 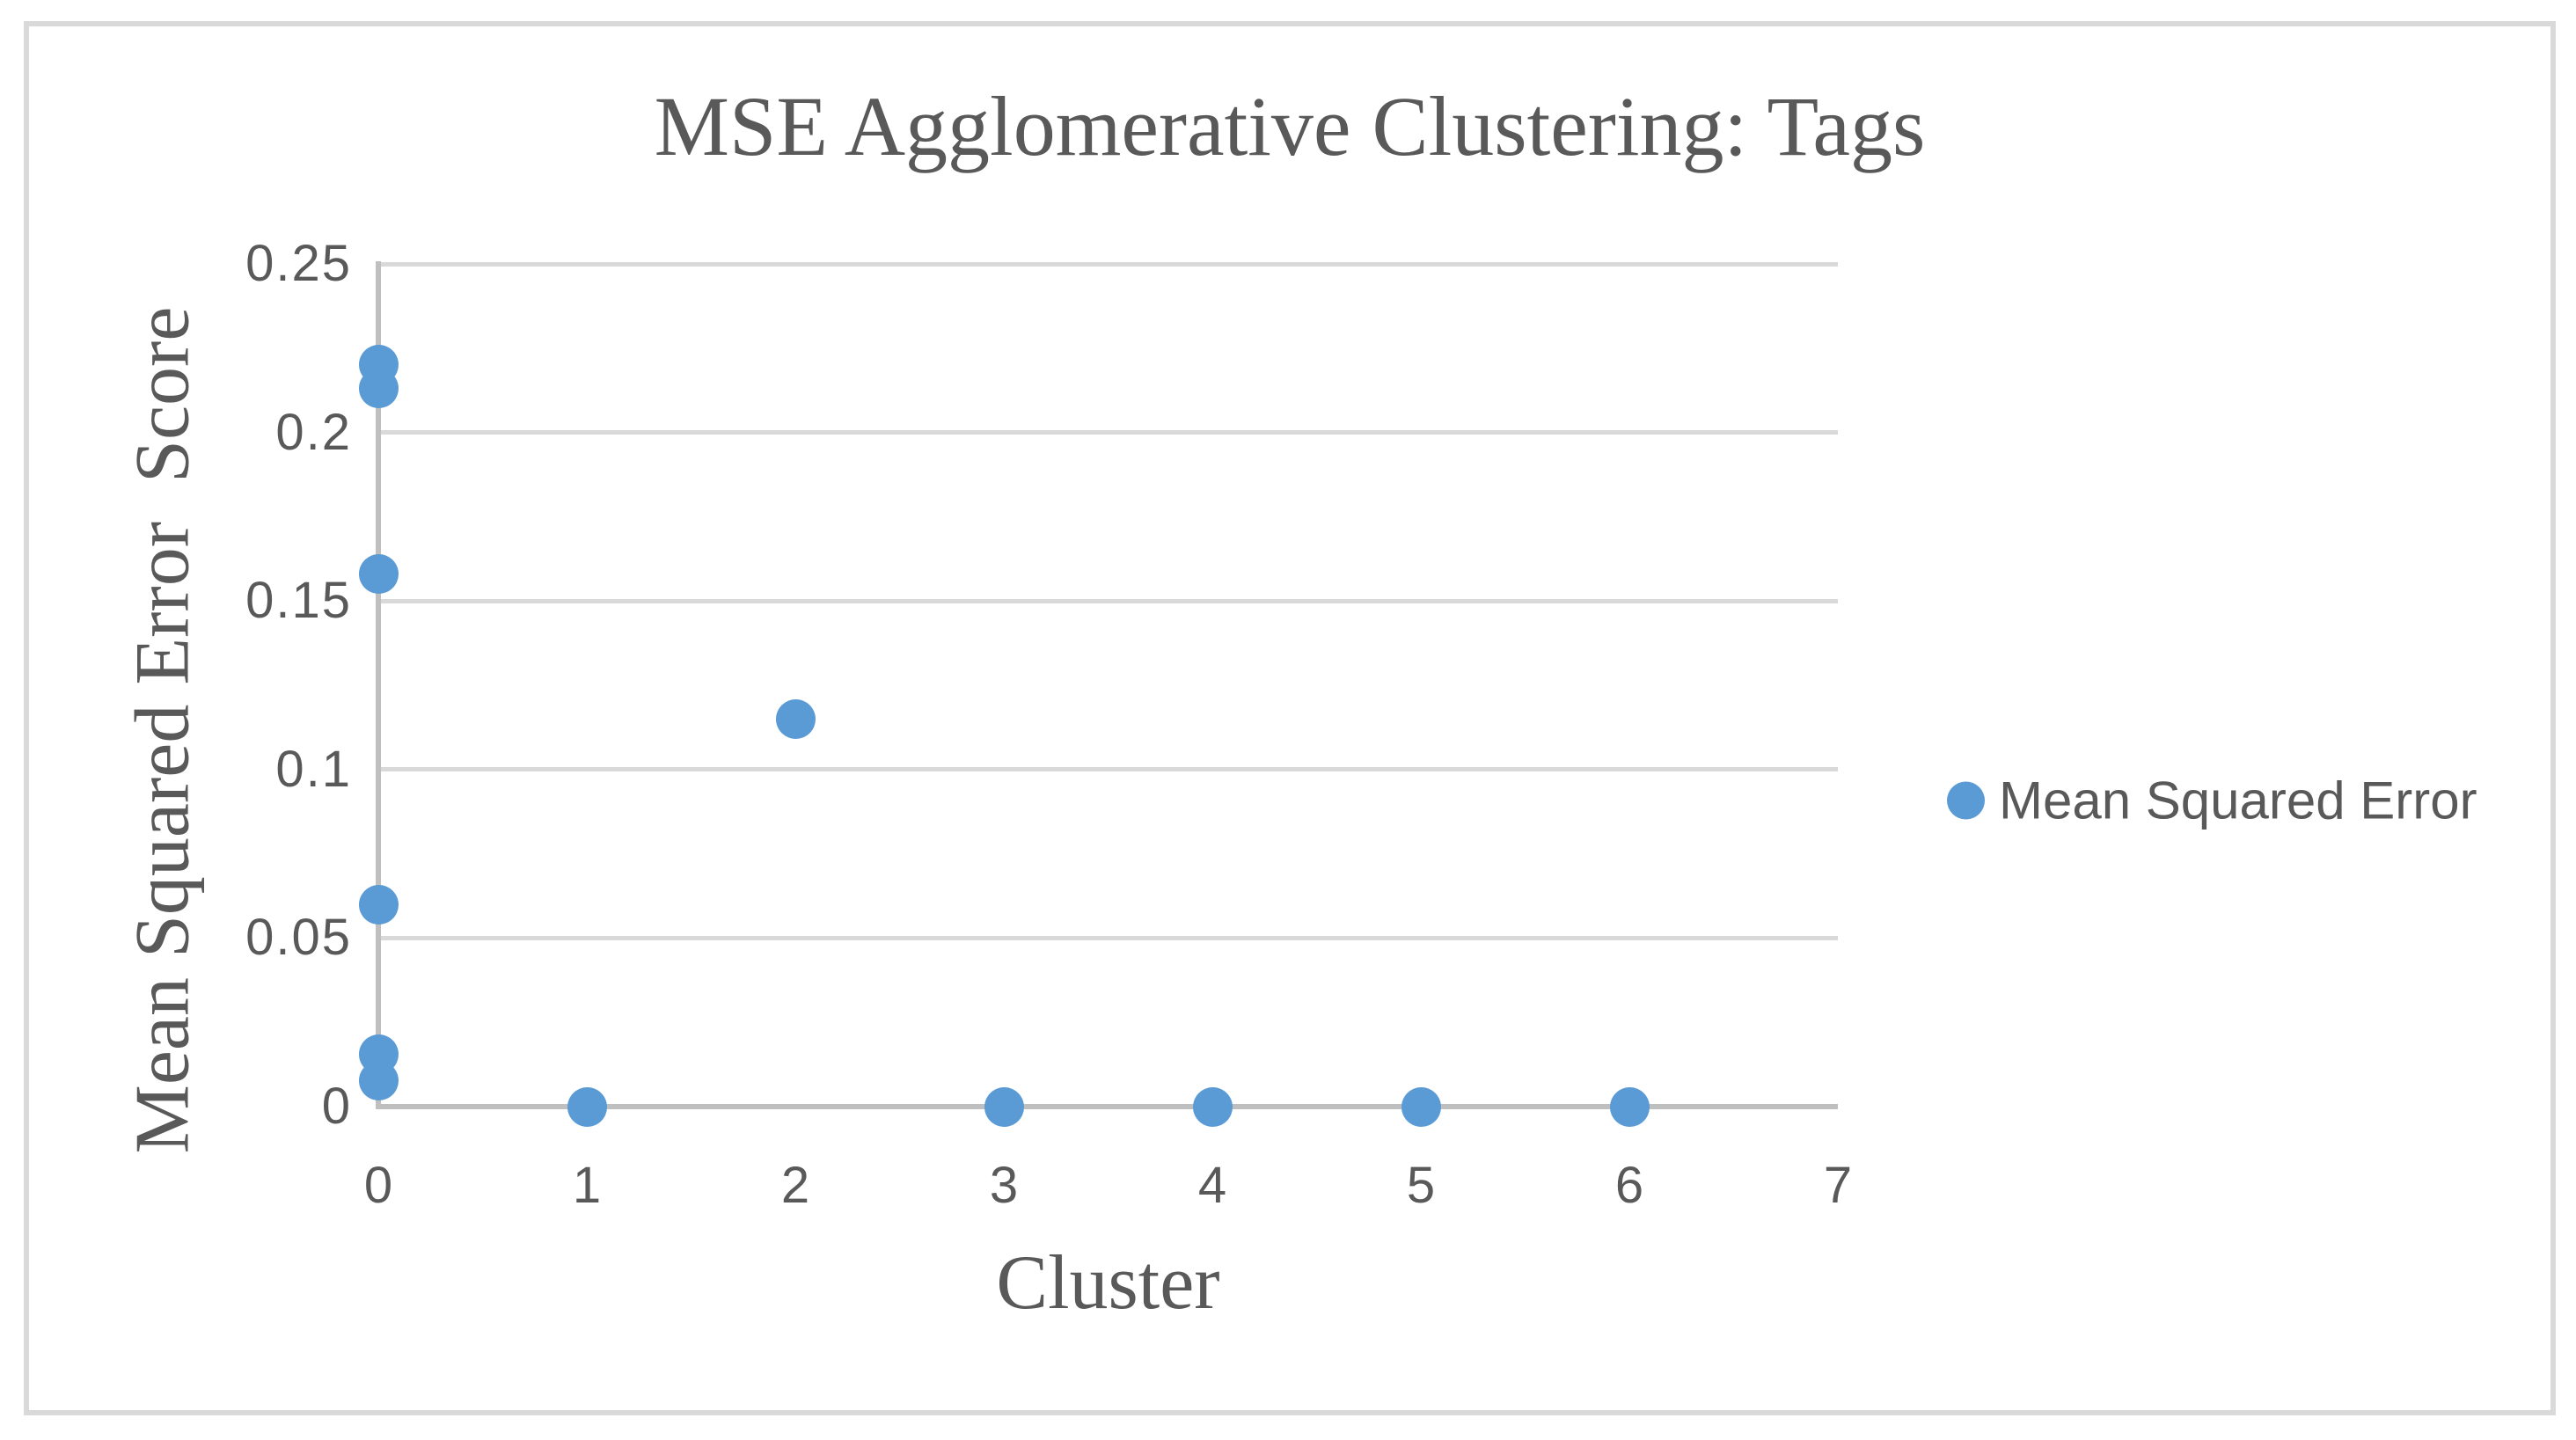 I want to click on legend-label: Mean Squared Error, so click(x=2238, y=800).